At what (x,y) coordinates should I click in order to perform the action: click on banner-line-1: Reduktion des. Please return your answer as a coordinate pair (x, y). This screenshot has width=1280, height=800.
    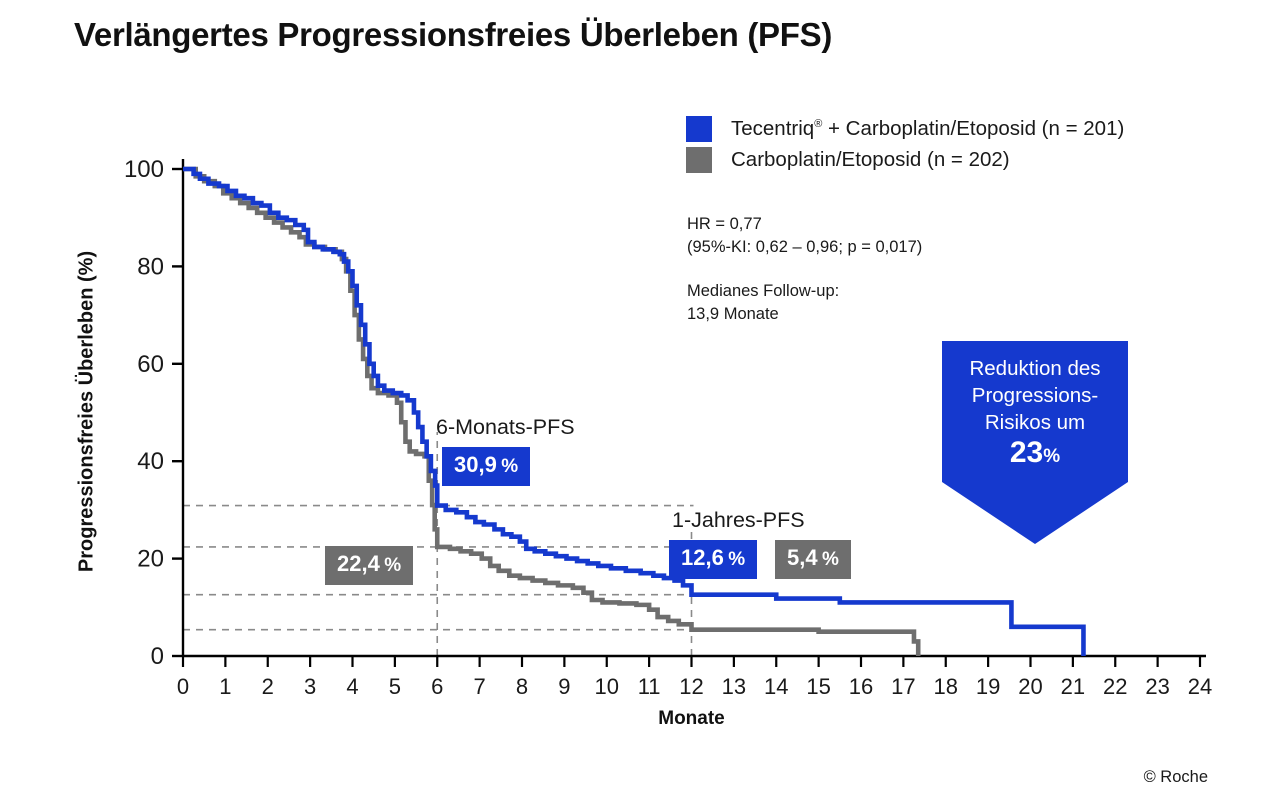
    Looking at the image, I should click on (1035, 368).